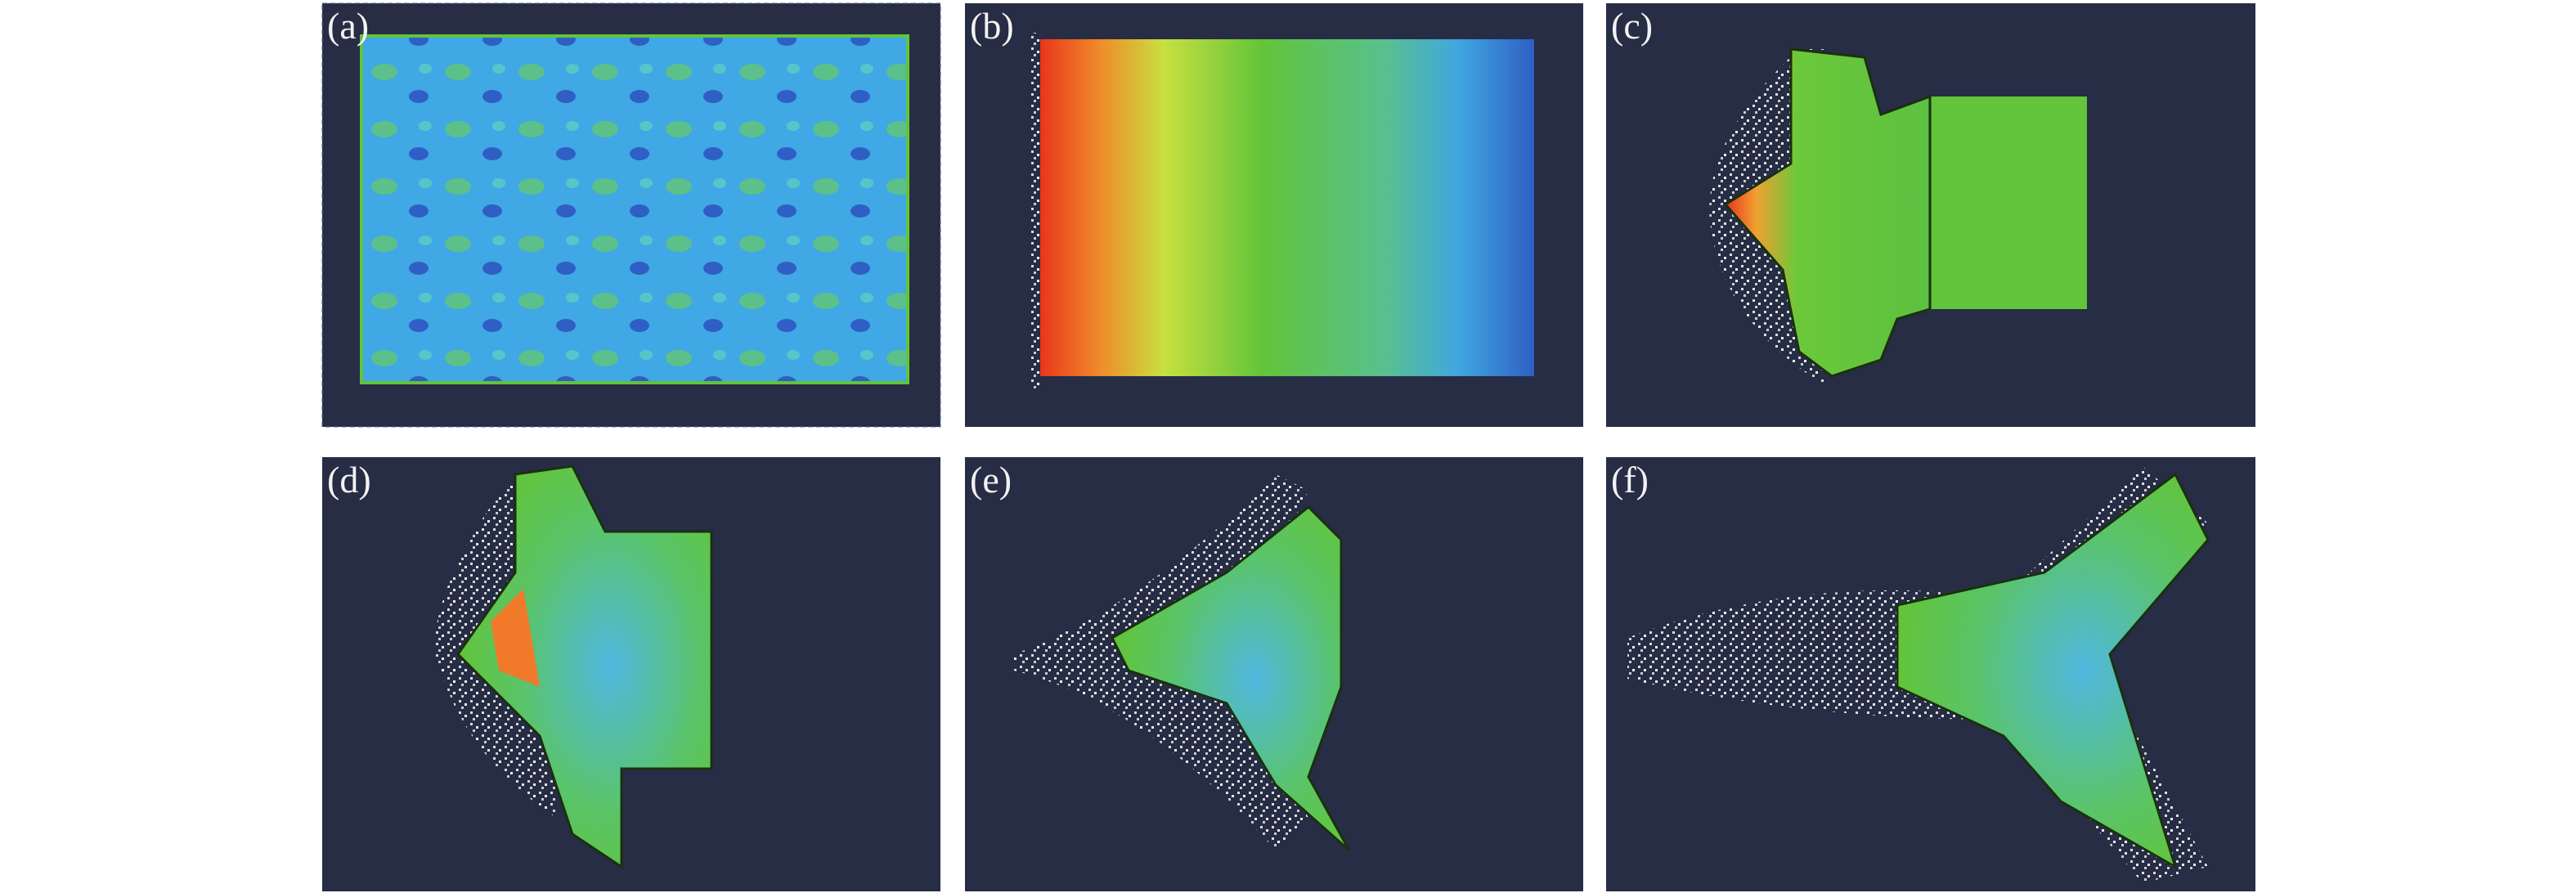  Describe the element at coordinates (348, 26) in the screenshot. I see `panel-label: (a)` at that location.